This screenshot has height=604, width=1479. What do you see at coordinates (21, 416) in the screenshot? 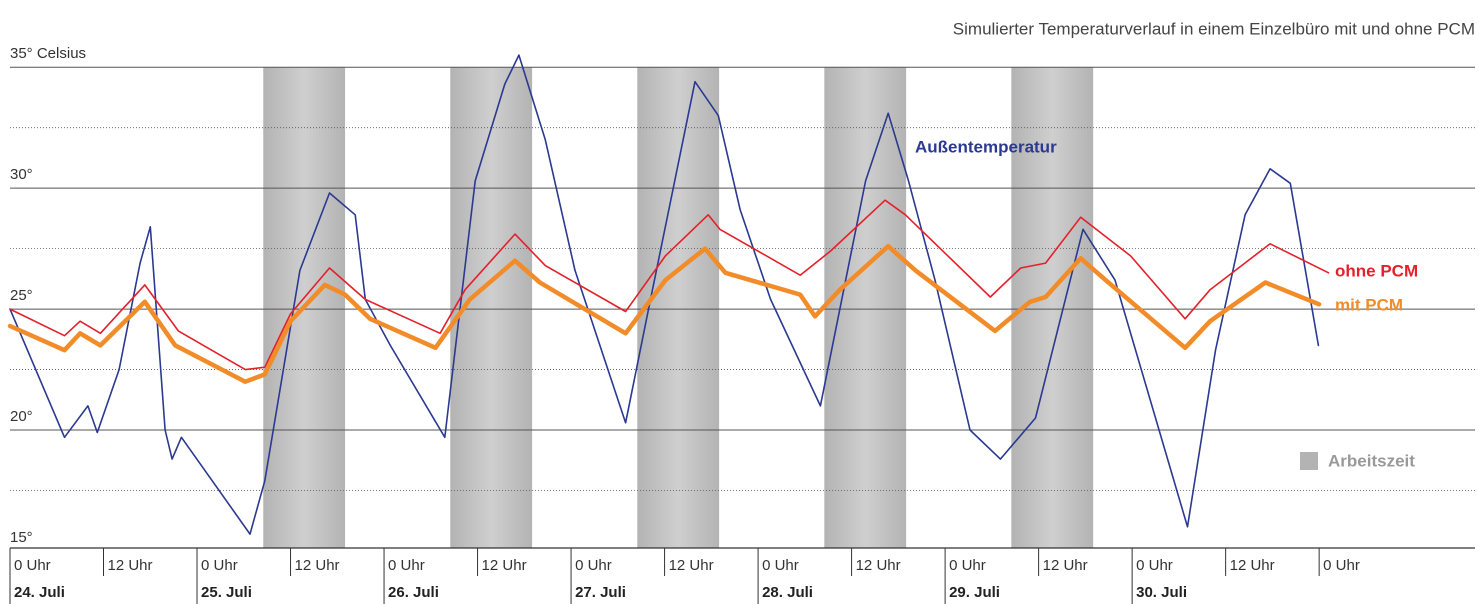
I see `y-tick-label: 20°` at bounding box center [21, 416].